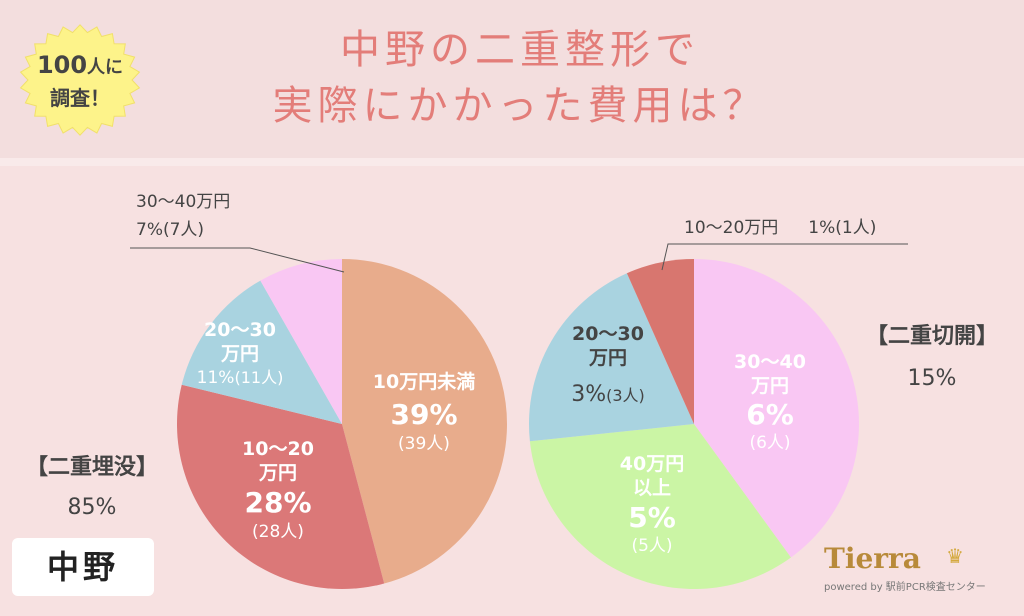  What do you see at coordinates (932, 358) in the screenshot?
I see `right-summary: 【二重切開】 15%` at bounding box center [932, 358].